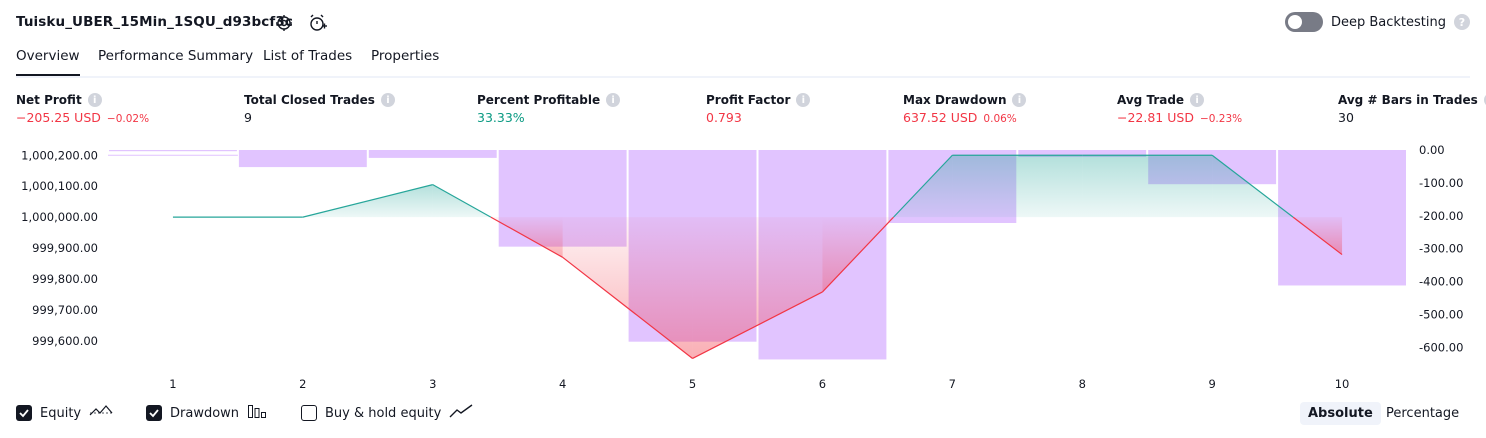 The image size is (1486, 438). I want to click on stat-label: Percent Profitable, so click(538, 100).